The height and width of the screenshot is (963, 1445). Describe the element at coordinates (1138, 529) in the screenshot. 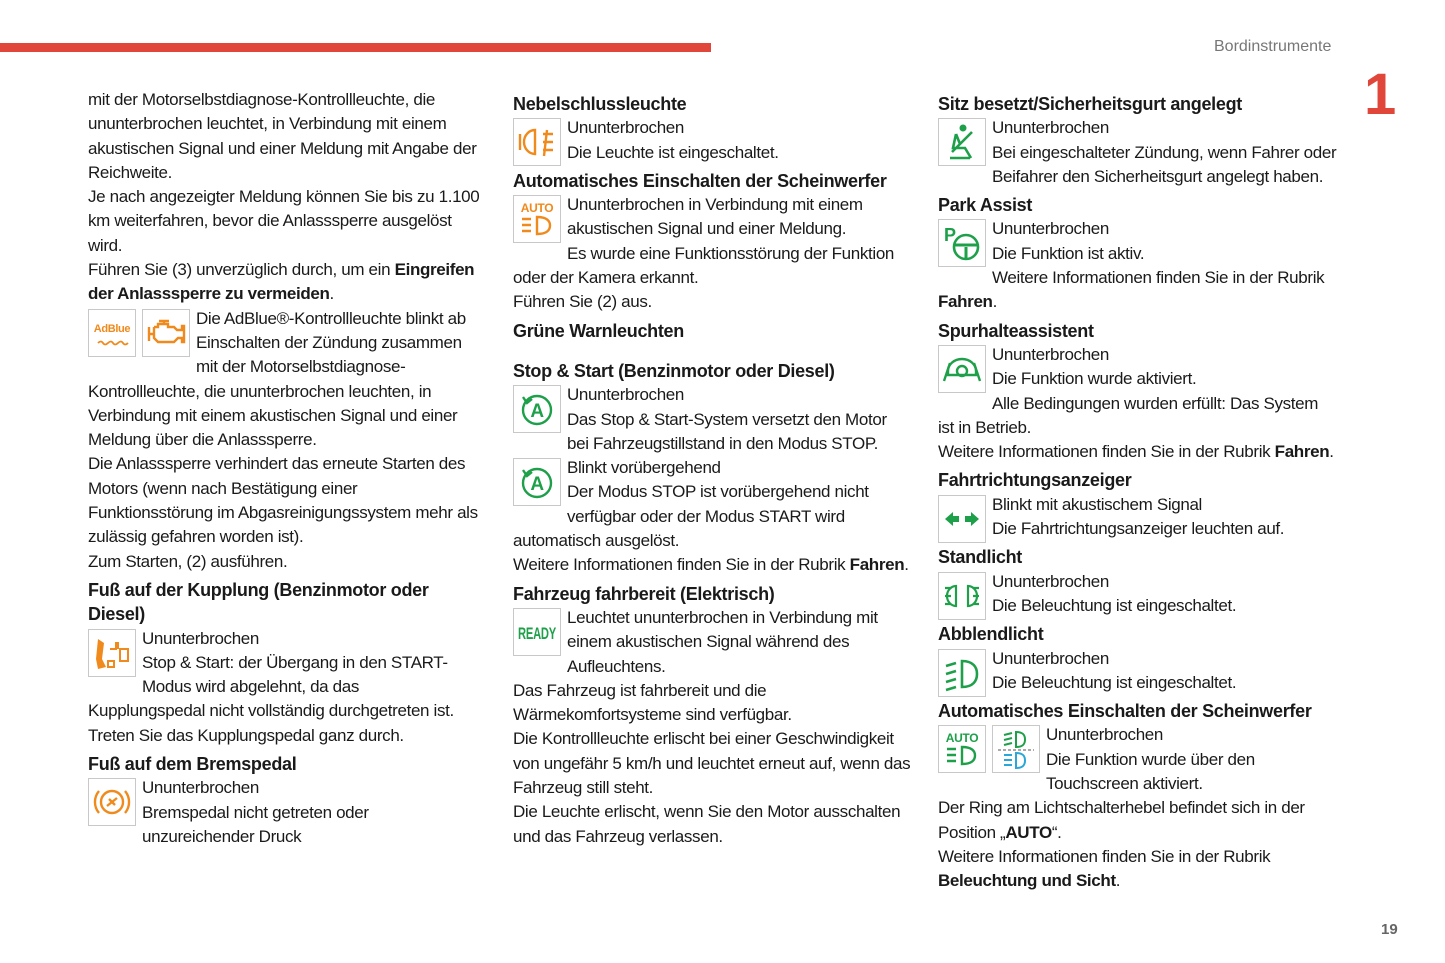

I see `text: Die Fahrtrichtungsanzeiger leuchten auf.` at that location.